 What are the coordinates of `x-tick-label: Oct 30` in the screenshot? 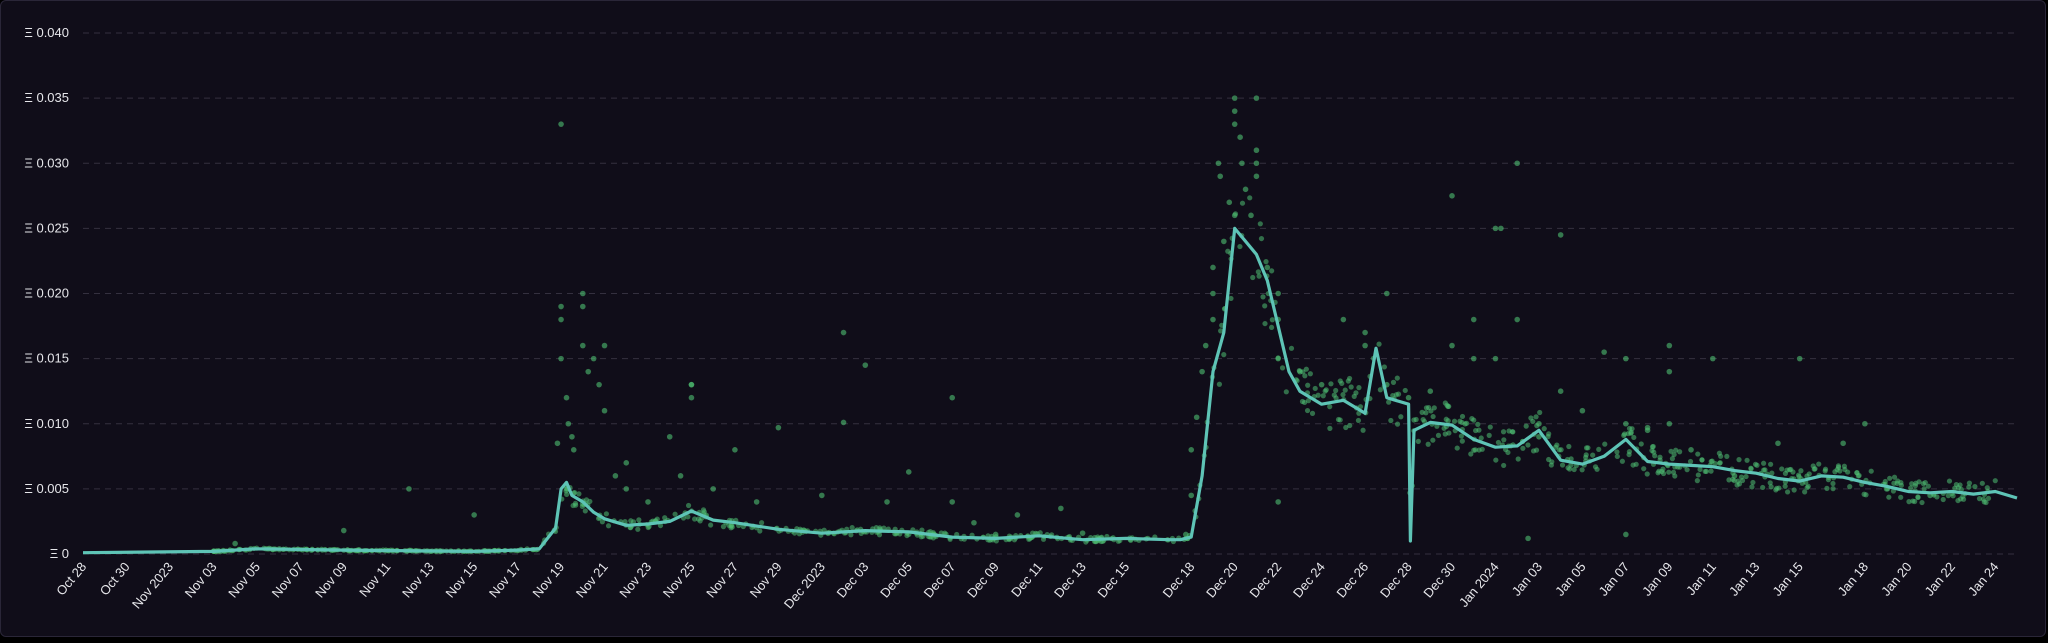 It's located at (115, 578).